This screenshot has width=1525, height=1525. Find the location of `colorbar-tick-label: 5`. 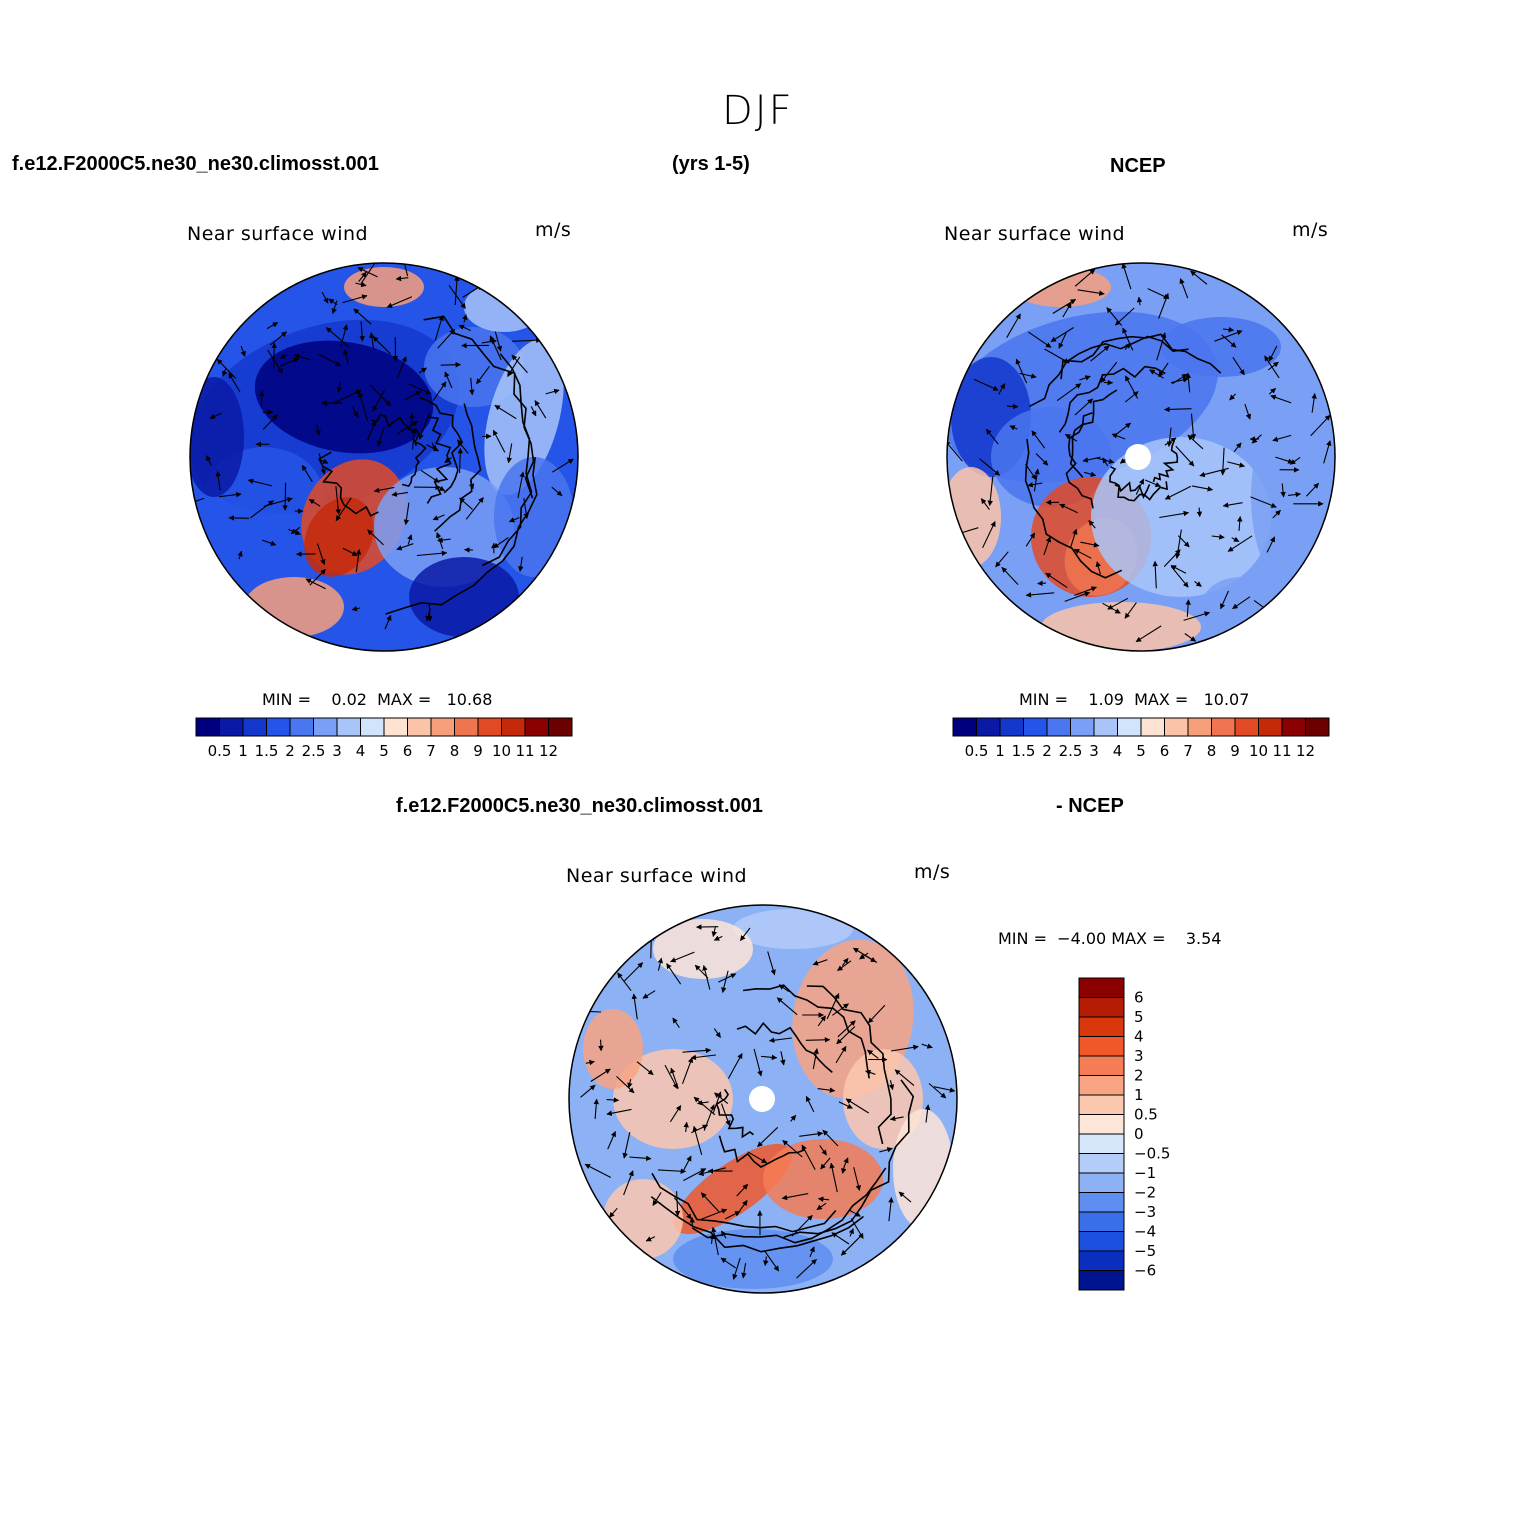

colorbar-tick-label: 5 is located at coordinates (1141, 751).